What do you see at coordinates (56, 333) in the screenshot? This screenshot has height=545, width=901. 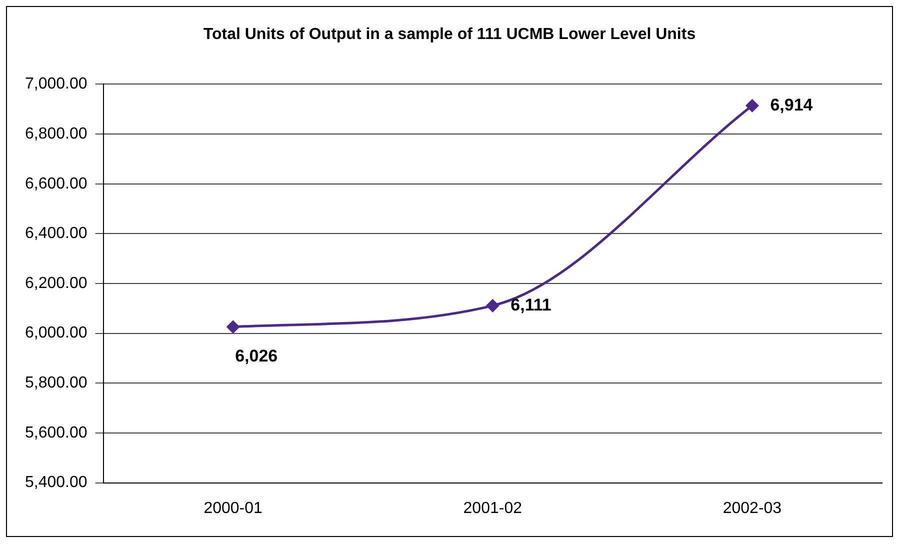 I see `y-tick-label: 6,000.00` at bounding box center [56, 333].